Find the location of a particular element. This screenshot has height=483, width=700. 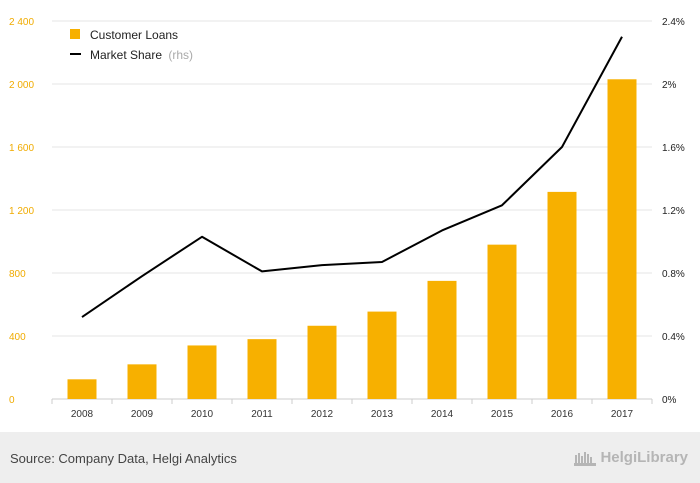

y-tick-left-label: 0 is located at coordinates (12, 400).